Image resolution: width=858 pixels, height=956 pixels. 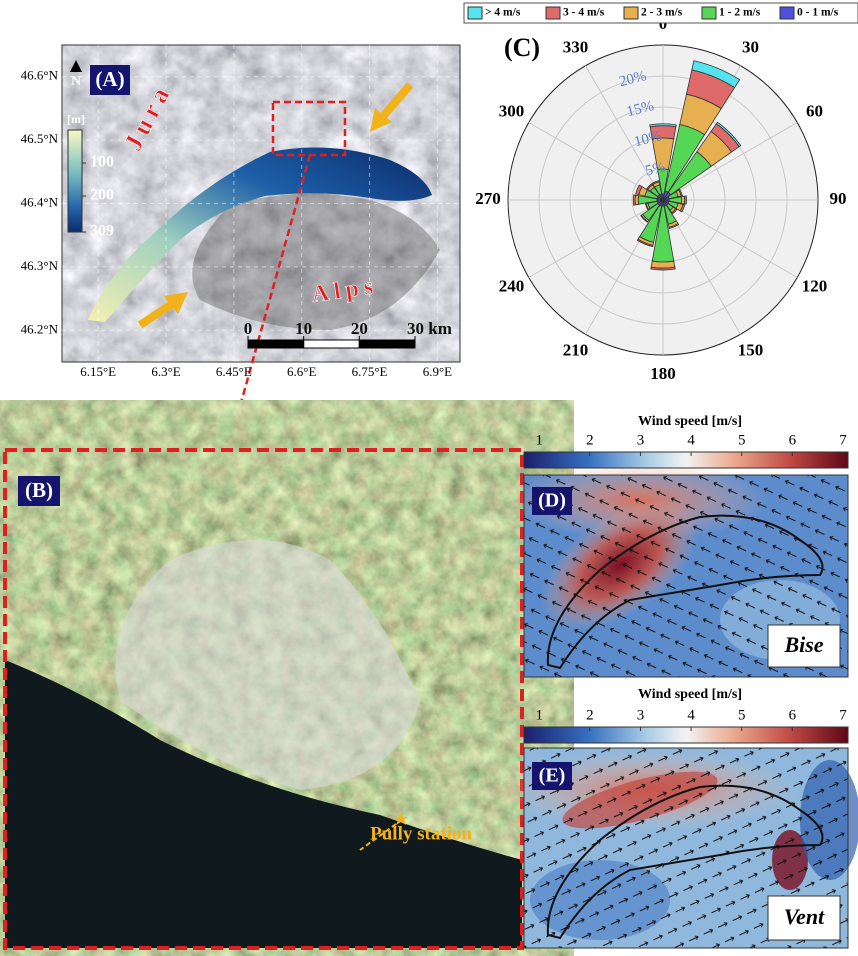 What do you see at coordinates (793, 440) in the screenshot?
I see `colorbar-tick-label: 6` at bounding box center [793, 440].